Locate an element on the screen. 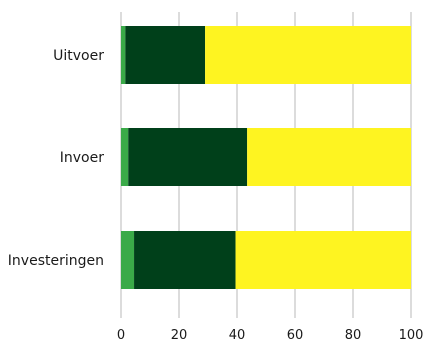 The width and height of the screenshot is (426, 342). category-label: Invoer is located at coordinates (82, 158).